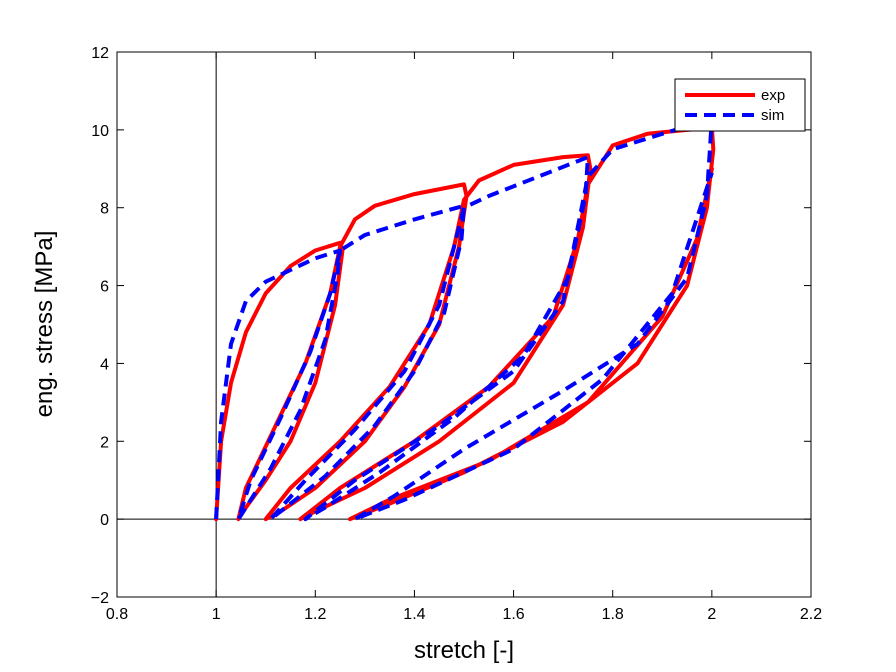  I want to click on y-tick-label: 6, so click(104, 287).